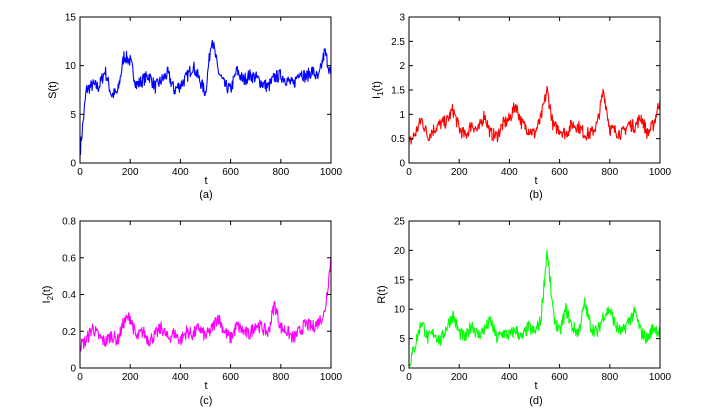  What do you see at coordinates (402, 115) in the screenshot?
I see `y-tick-label: 1` at bounding box center [402, 115].